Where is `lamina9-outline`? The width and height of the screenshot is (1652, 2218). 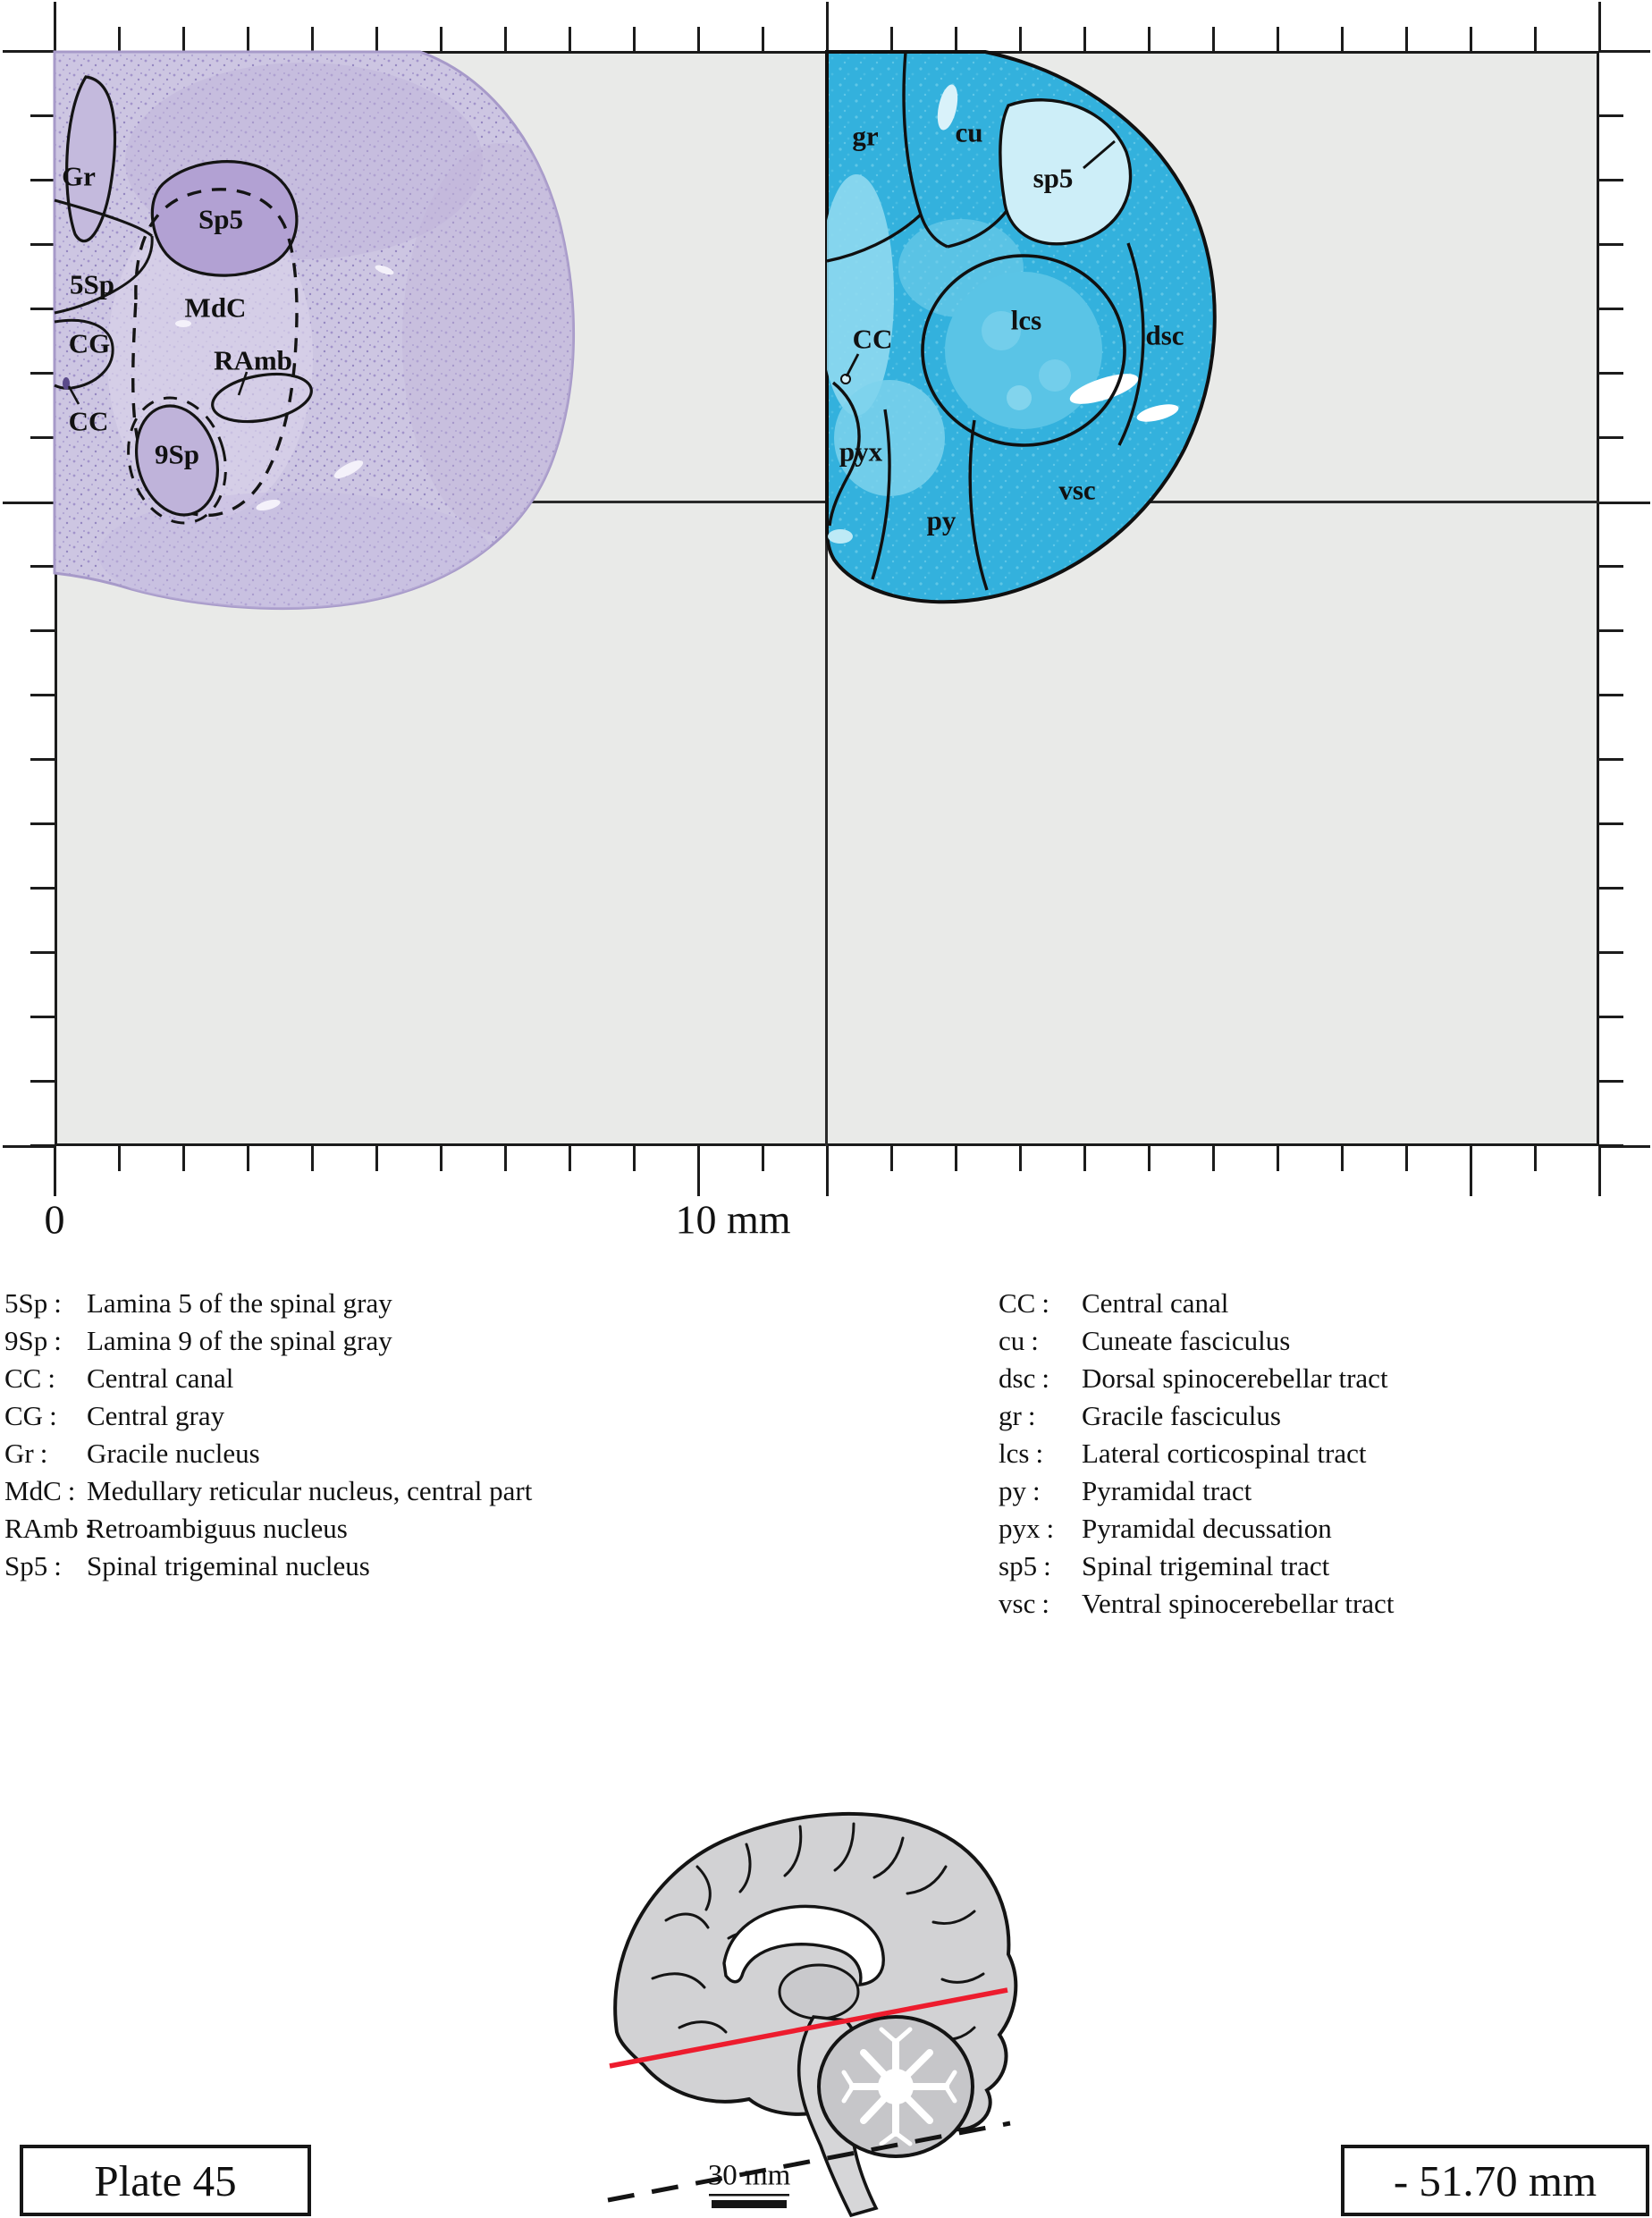
lamina9-outline is located at coordinates (177, 461).